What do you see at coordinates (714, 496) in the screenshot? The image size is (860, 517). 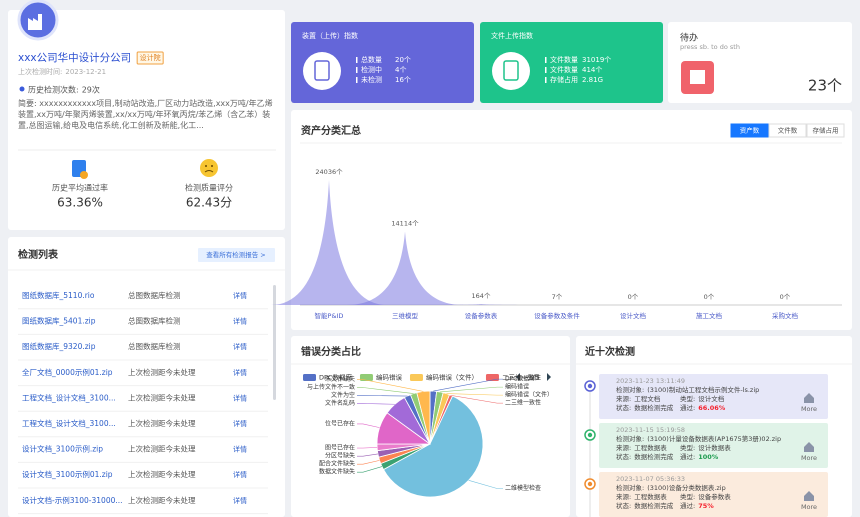 I see `field-value: 设备参数表` at bounding box center [714, 496].